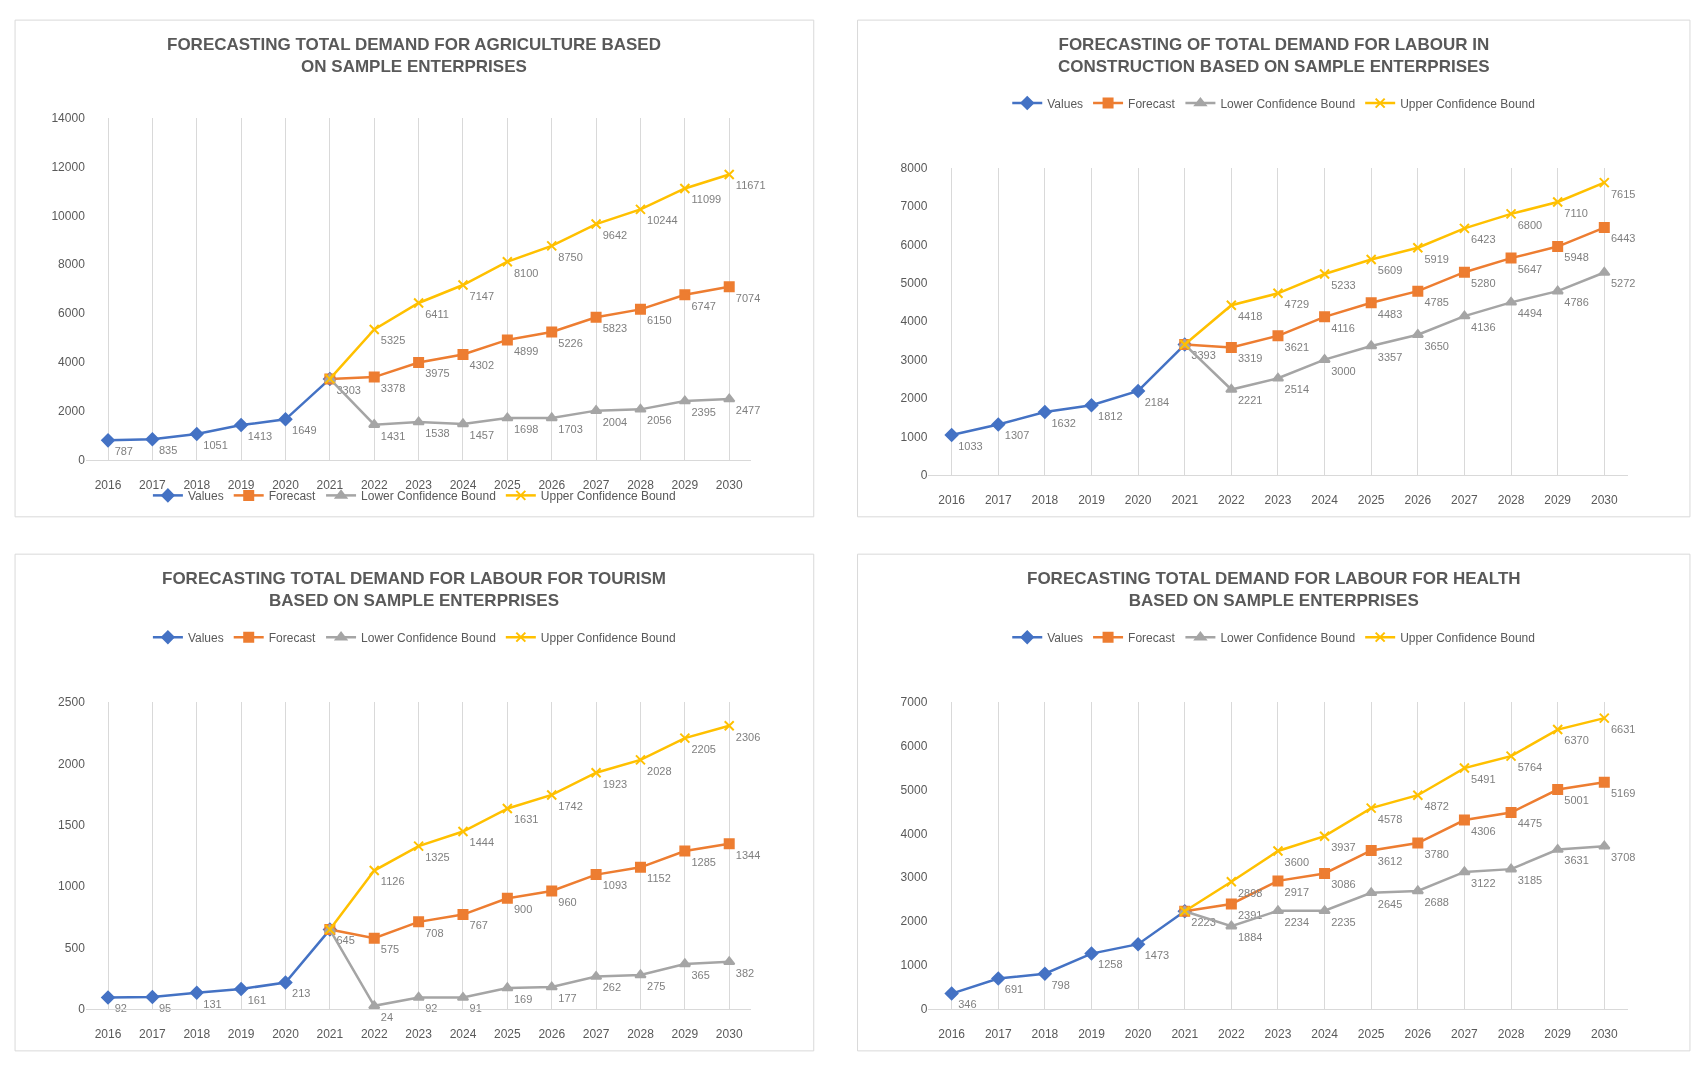  I want to click on data-label: 3319, so click(1250, 358).